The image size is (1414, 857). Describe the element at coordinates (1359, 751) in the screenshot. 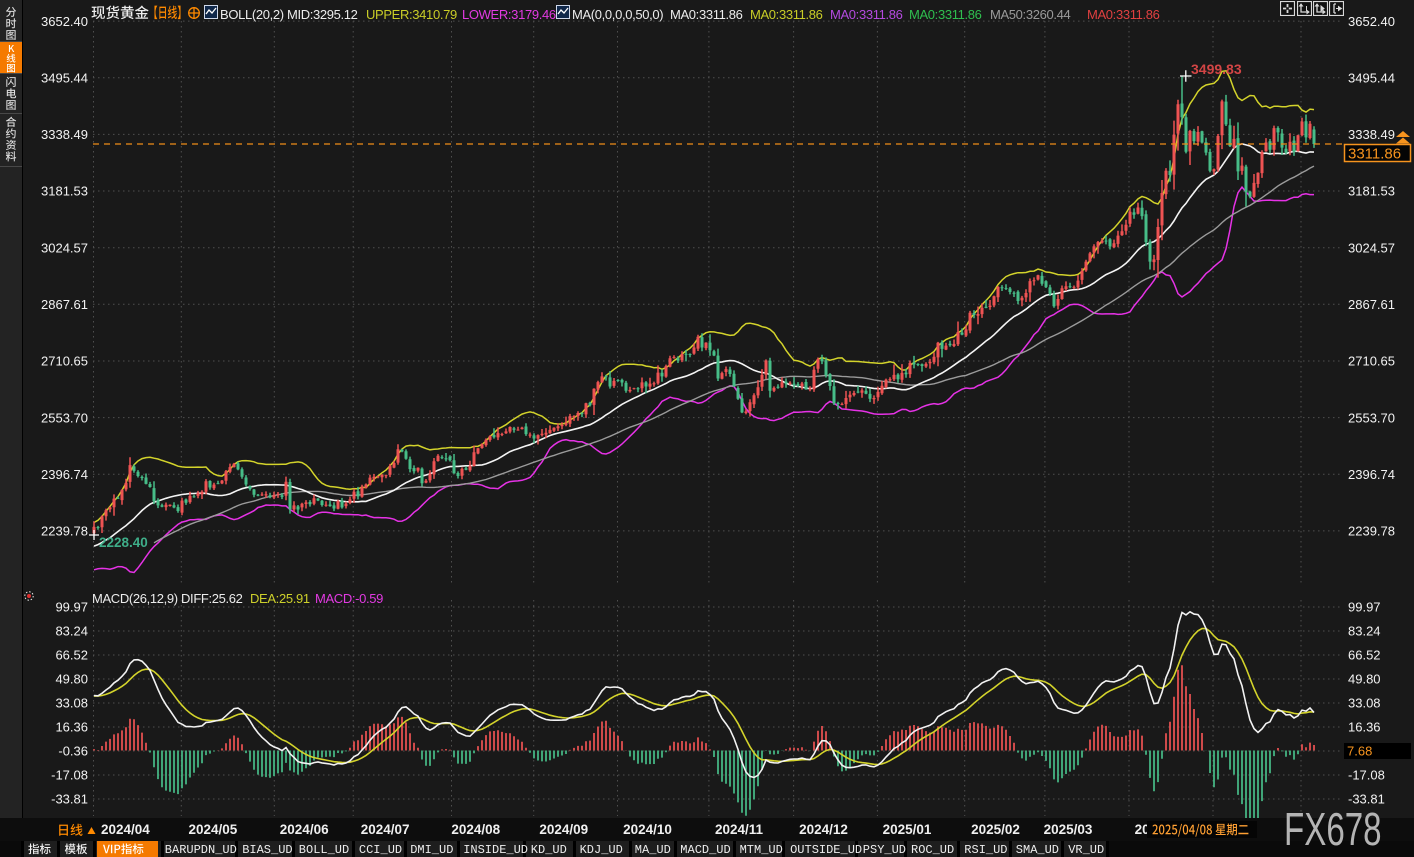

I see `svg-text: 7.68` at that location.